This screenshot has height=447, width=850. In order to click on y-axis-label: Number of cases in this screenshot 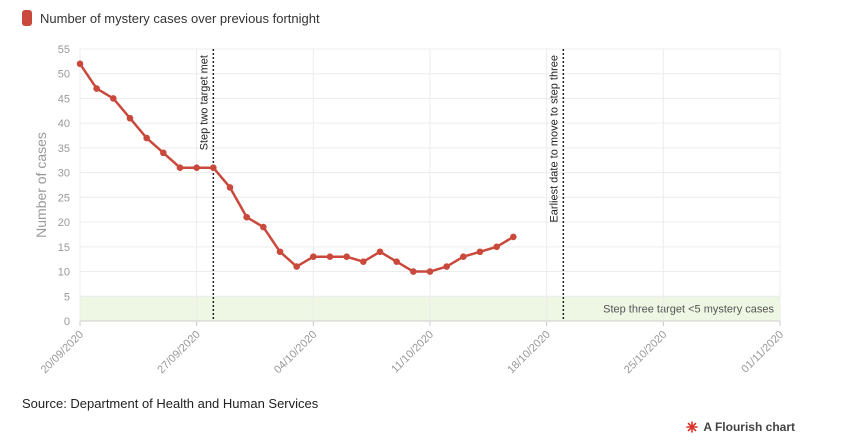, I will do `click(41, 185)`.